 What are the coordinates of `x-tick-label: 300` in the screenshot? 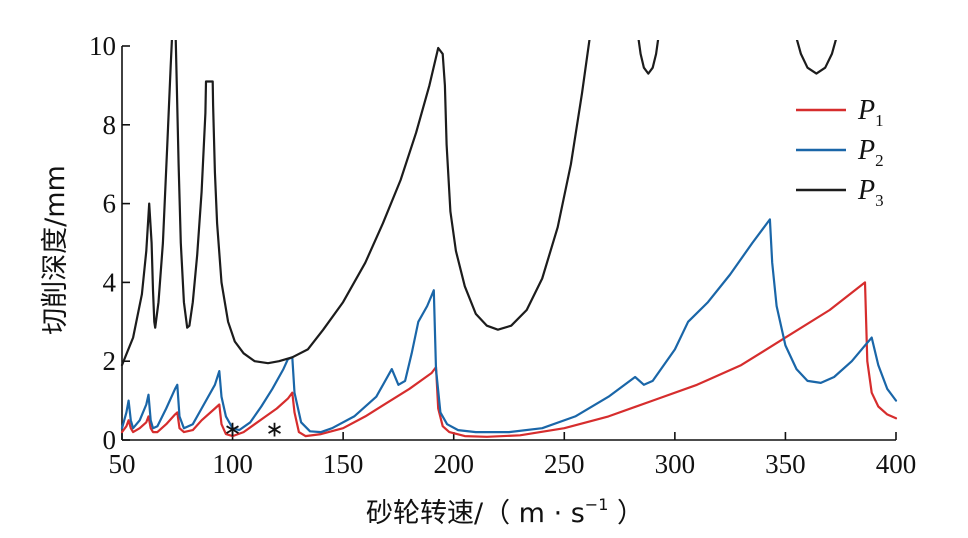 It's located at (675, 464).